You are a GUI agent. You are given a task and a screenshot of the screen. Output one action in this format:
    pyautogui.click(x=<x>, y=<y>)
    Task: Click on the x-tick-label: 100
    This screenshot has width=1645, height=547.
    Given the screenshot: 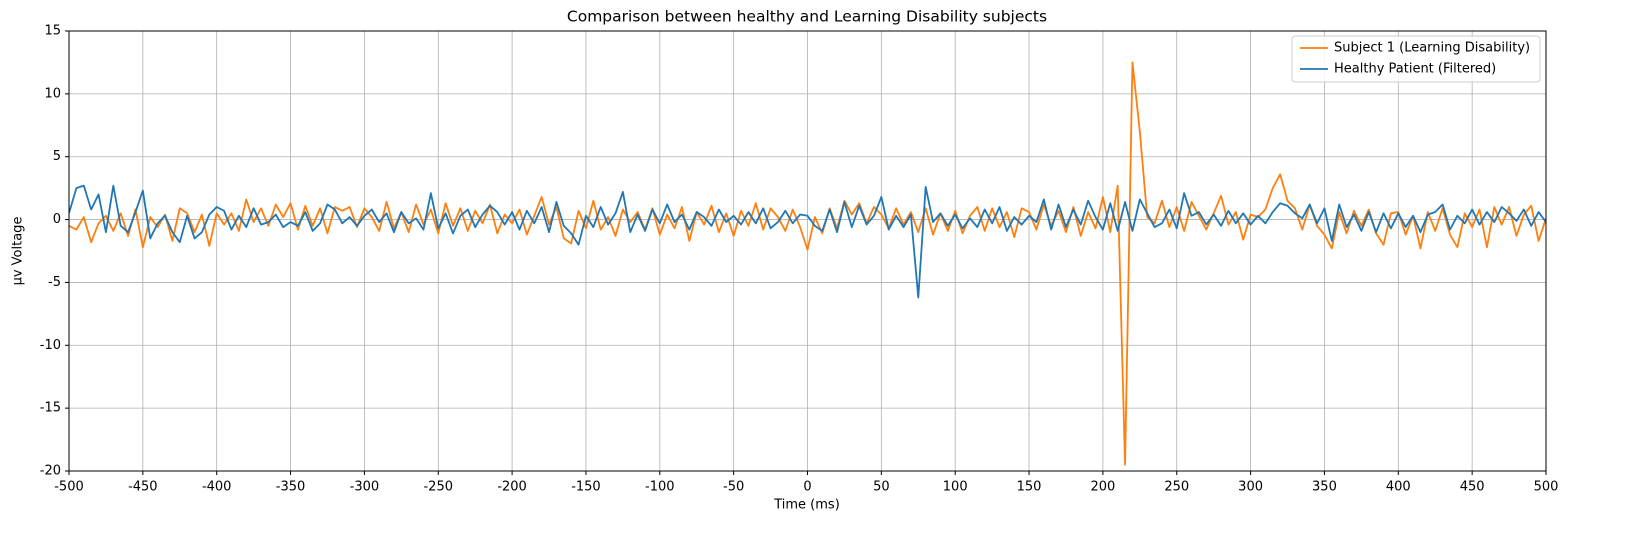 What is the action you would take?
    pyautogui.click(x=955, y=487)
    